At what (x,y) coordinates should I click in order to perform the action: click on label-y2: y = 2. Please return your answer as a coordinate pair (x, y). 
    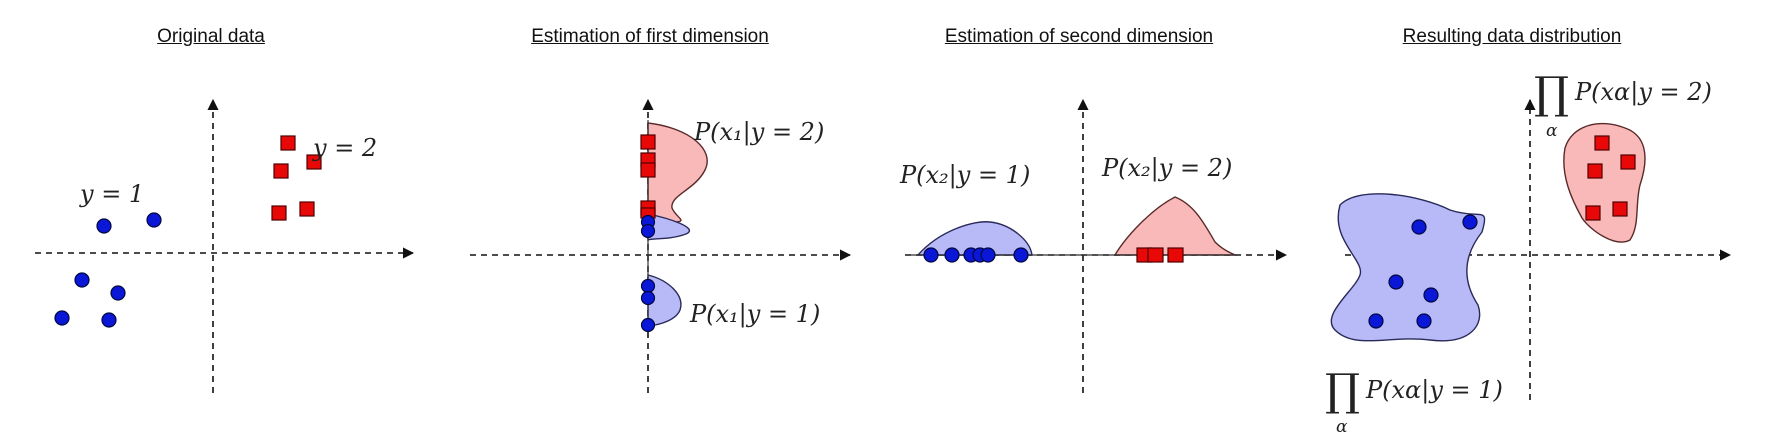
    Looking at the image, I should click on (344, 148).